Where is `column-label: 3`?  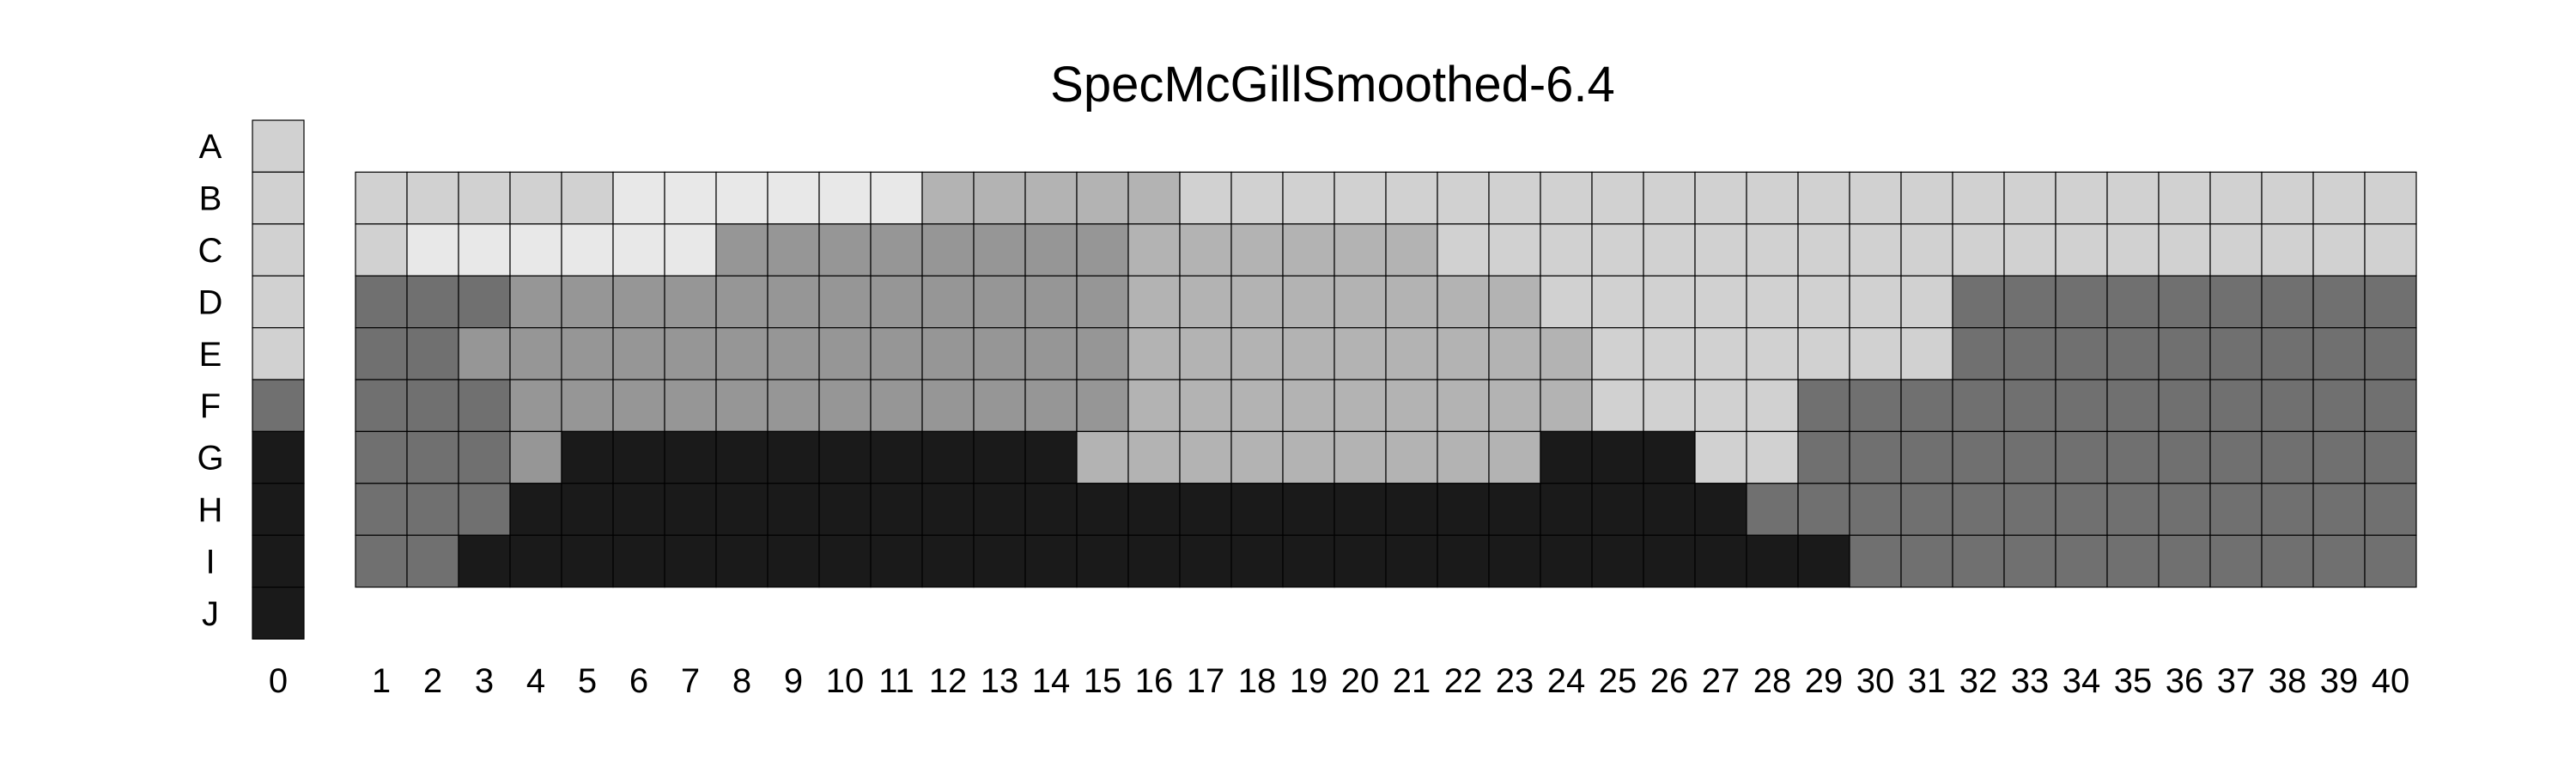
column-label: 3 is located at coordinates (485, 681).